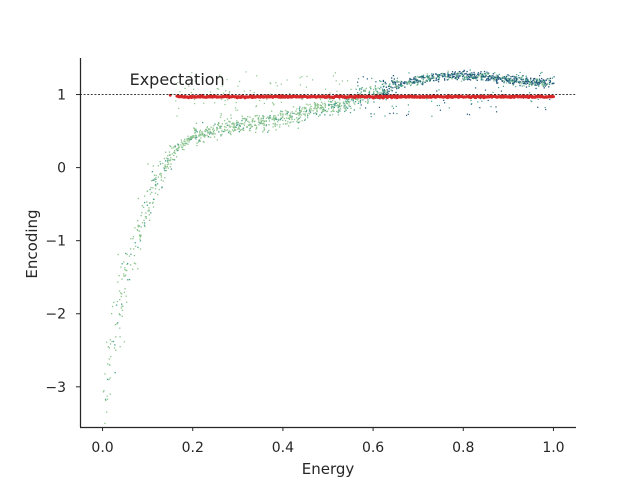 Image resolution: width=640 pixels, height=480 pixels. Describe the element at coordinates (177, 79) in the screenshot. I see `expectation-annotation: Expectation` at that location.